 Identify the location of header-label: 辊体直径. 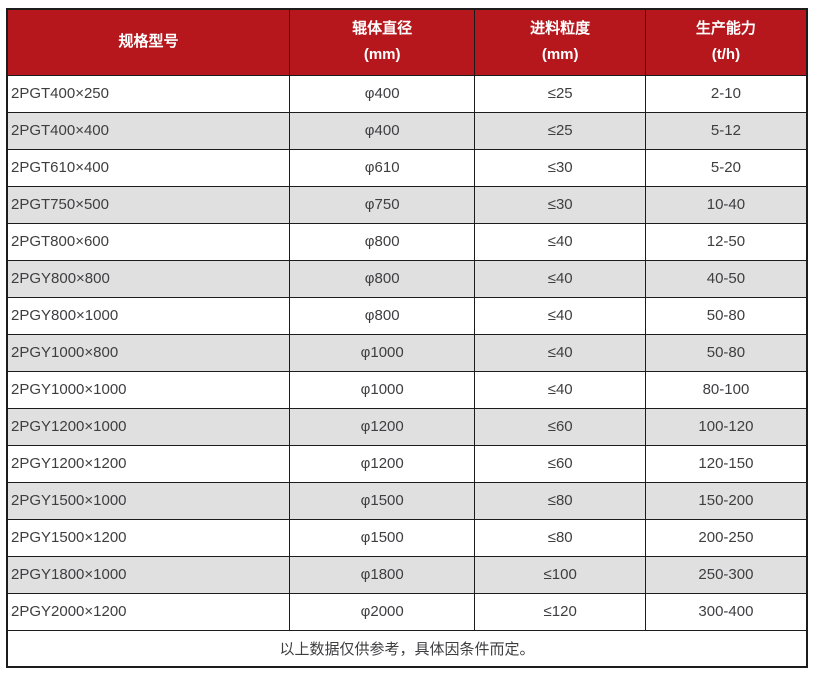
(382, 29).